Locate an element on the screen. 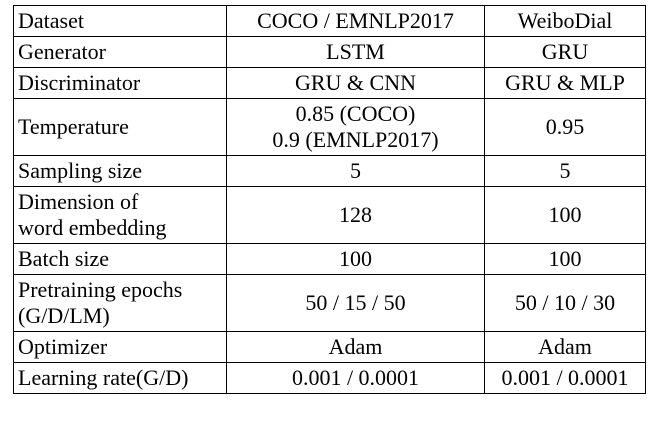 The width and height of the screenshot is (659, 428). cell-text: LSTM is located at coordinates (355, 51).